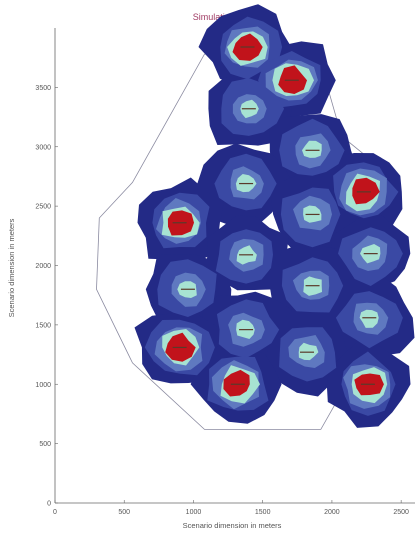 The height and width of the screenshot is (535, 415). Describe the element at coordinates (43, 88) in the screenshot. I see `y-tick-label-7: 3500` at that location.